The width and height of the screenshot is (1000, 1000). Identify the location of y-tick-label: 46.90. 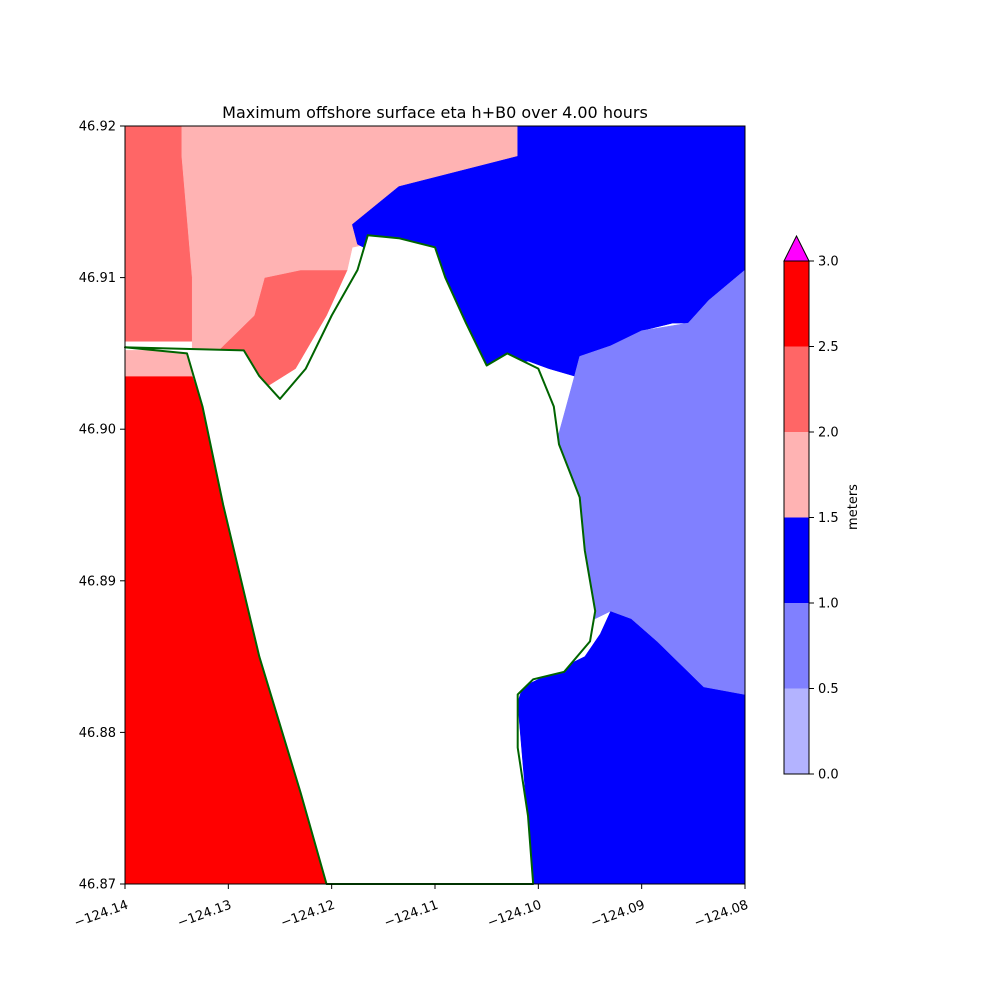
(97, 430).